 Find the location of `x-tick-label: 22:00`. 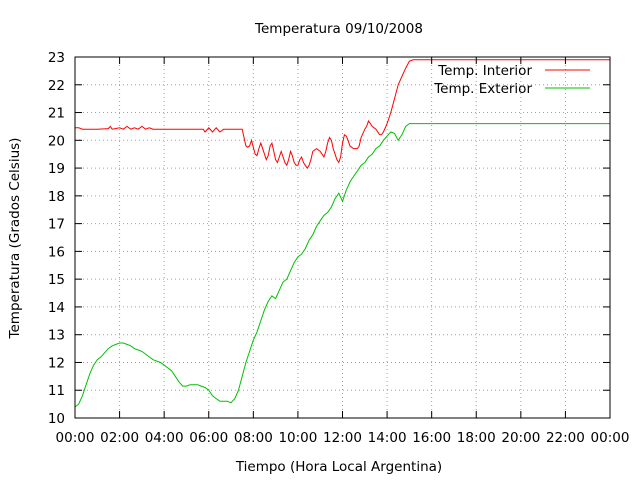

x-tick-label: 22:00 is located at coordinates (565, 438).